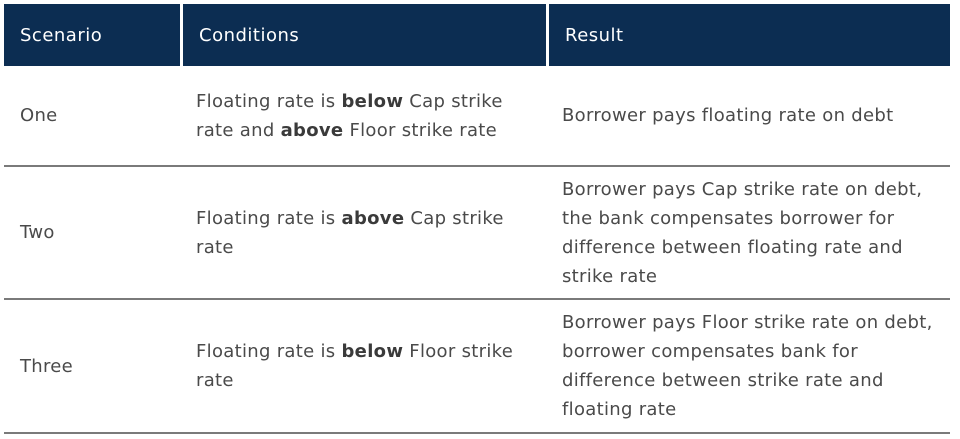 The height and width of the screenshot is (439, 960). Describe the element at coordinates (728, 115) in the screenshot. I see `result-cell: Borrower pays floating rate on debt` at that location.